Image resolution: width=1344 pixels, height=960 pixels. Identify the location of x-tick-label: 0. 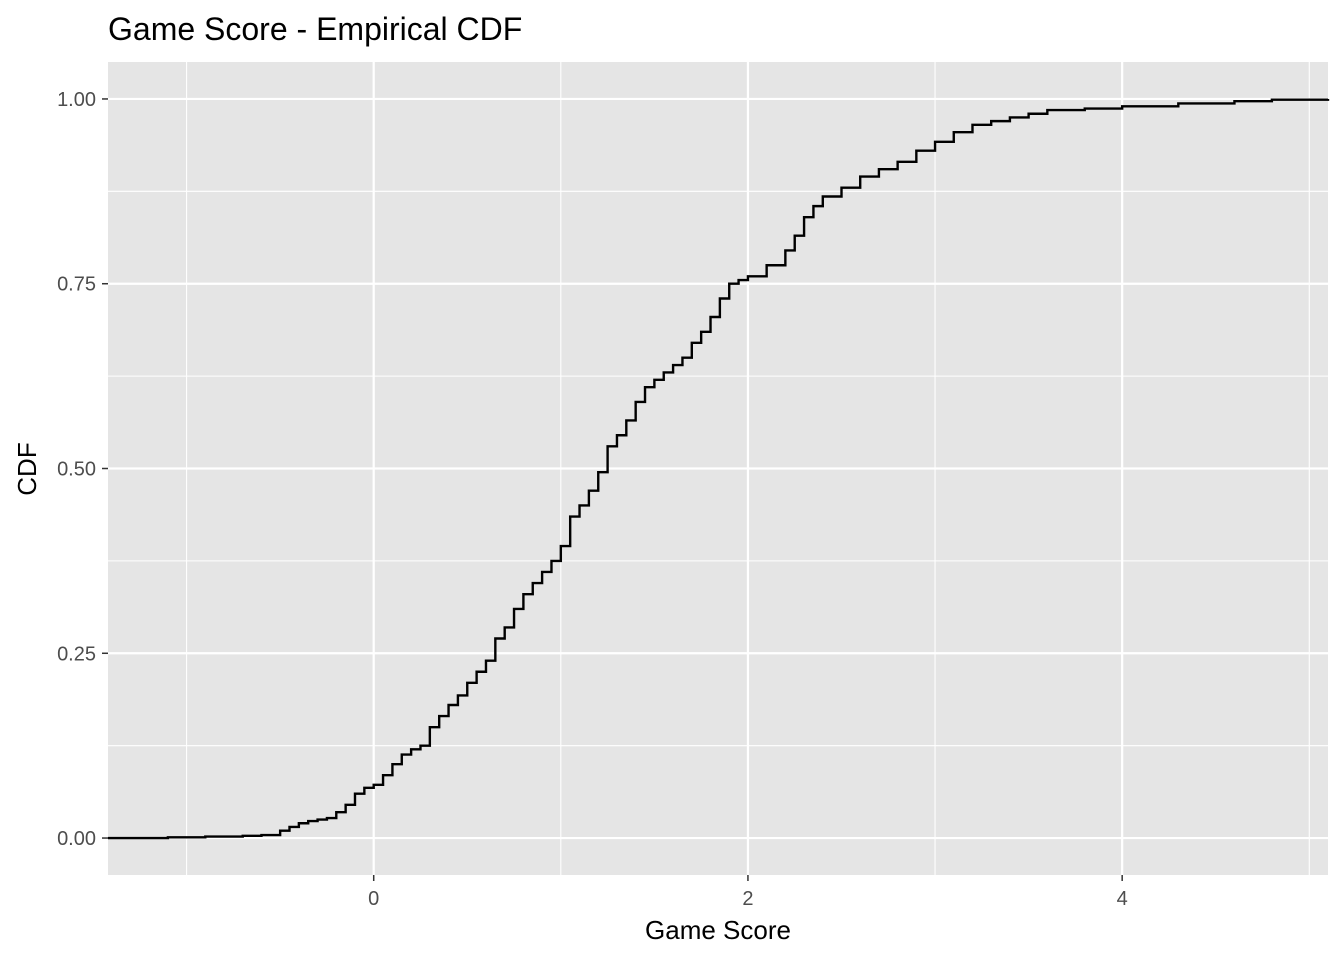
(373, 899).